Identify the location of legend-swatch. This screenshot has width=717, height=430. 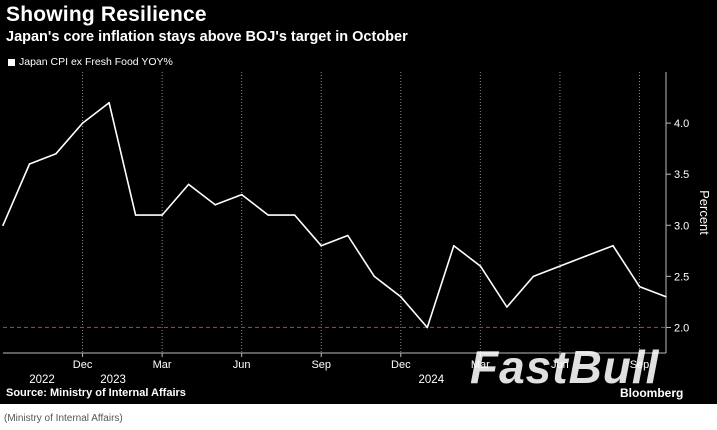
(11, 62).